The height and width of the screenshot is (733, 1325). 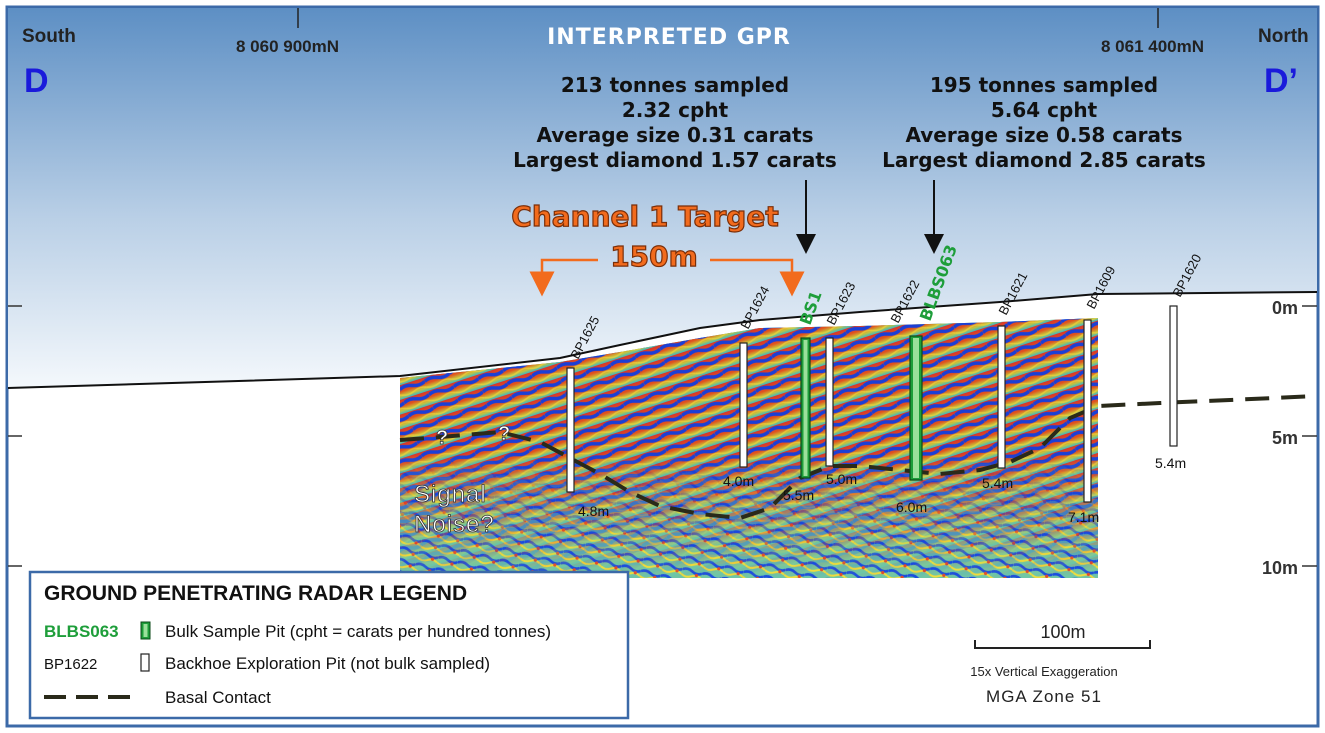 I want to click on signal-noise-line2: Noise?, so click(x=454, y=524).